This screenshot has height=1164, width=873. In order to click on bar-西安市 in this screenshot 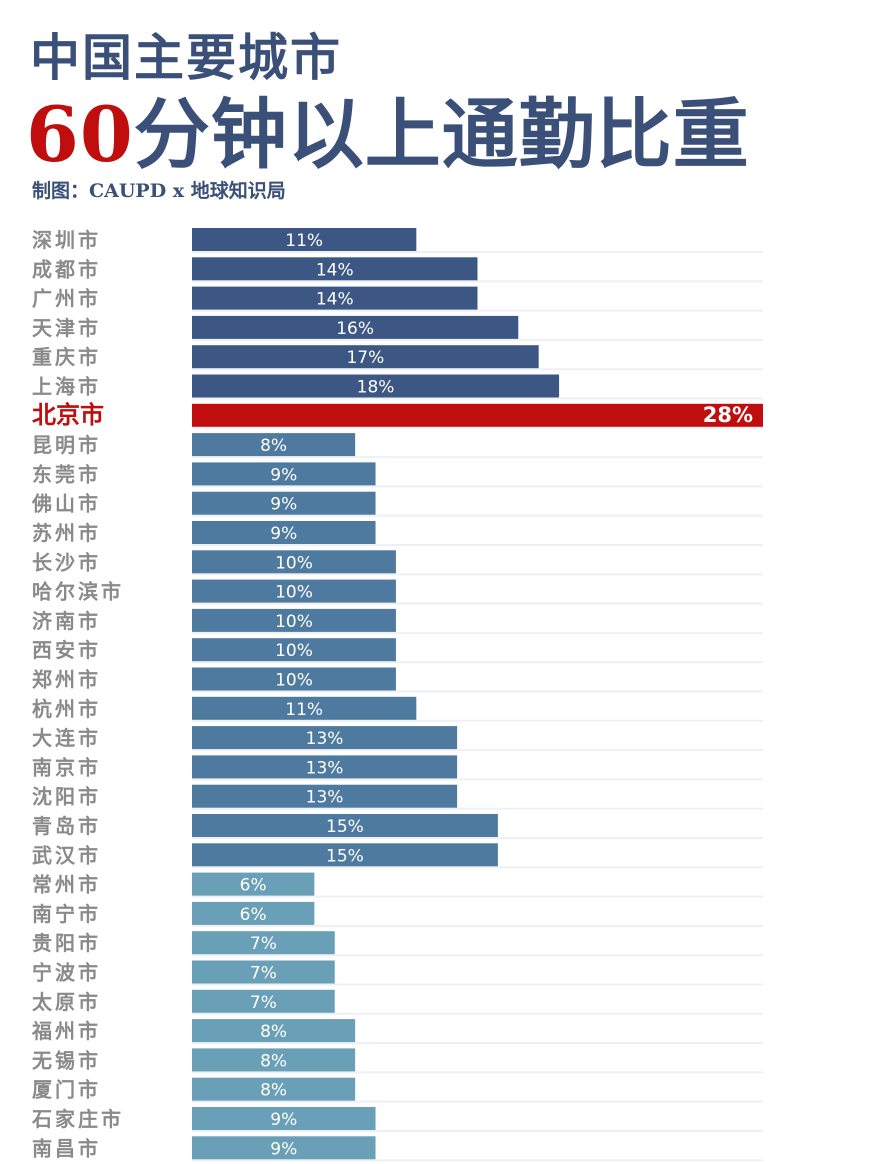, I will do `click(294, 650)`.